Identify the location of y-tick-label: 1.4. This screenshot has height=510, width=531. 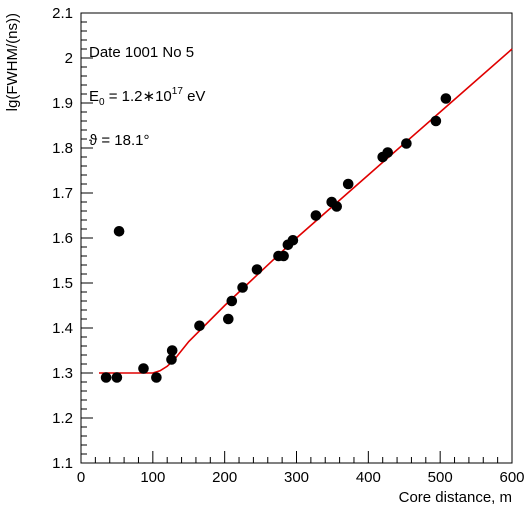
(62, 328).